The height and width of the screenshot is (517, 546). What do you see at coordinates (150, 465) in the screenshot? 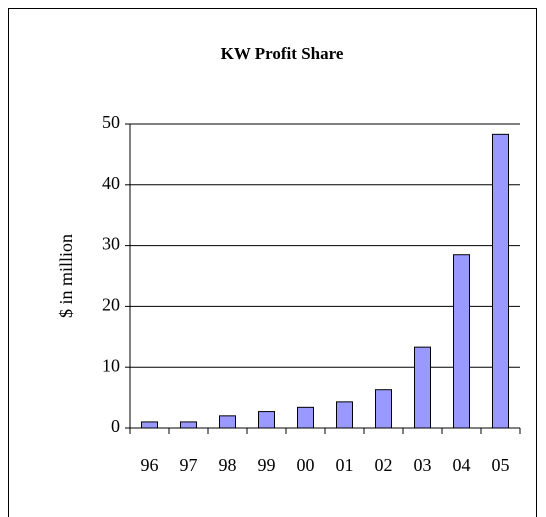
I see `x-tick-label: 96` at bounding box center [150, 465].